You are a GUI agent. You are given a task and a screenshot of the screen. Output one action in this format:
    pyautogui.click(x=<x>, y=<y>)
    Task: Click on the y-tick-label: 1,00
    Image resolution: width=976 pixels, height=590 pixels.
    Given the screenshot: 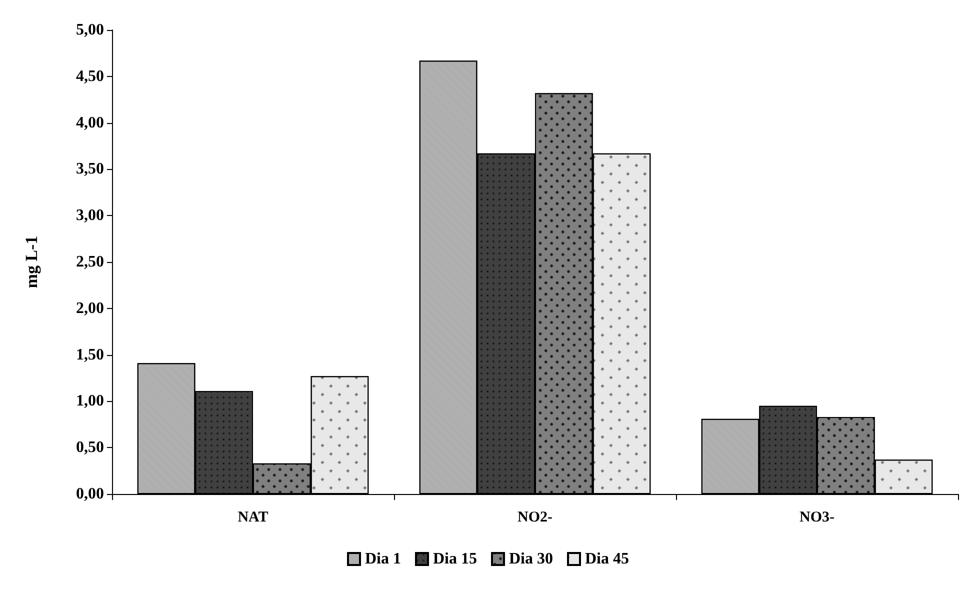 What is the action you would take?
    pyautogui.click(x=90, y=401)
    